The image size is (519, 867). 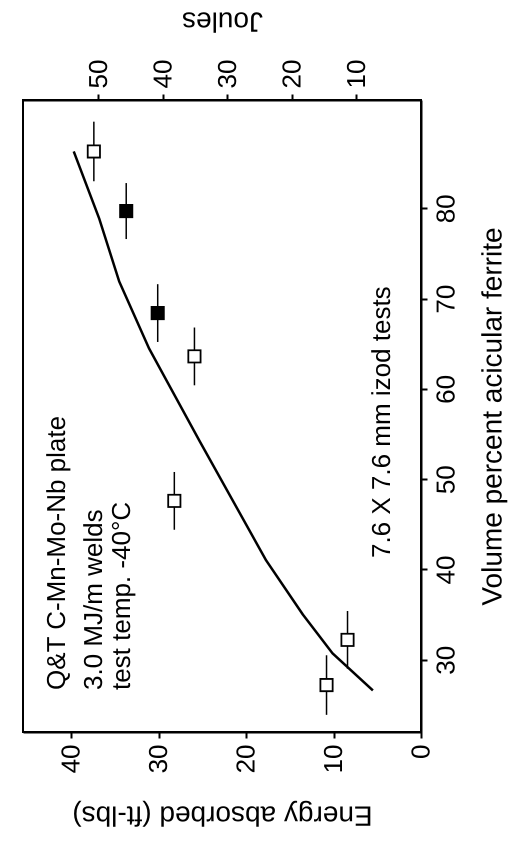 I want to click on annotation: 7.6 X 7.6 mm izod tests, so click(x=381, y=422).